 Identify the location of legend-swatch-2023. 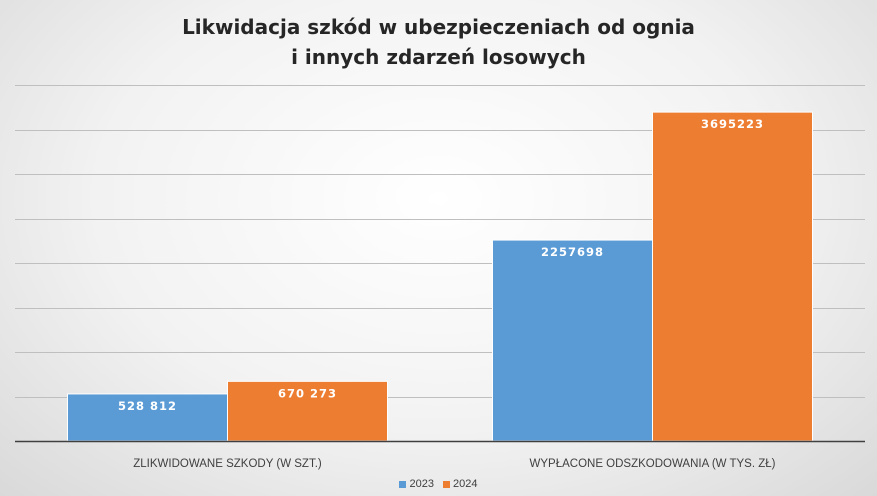
(403, 484).